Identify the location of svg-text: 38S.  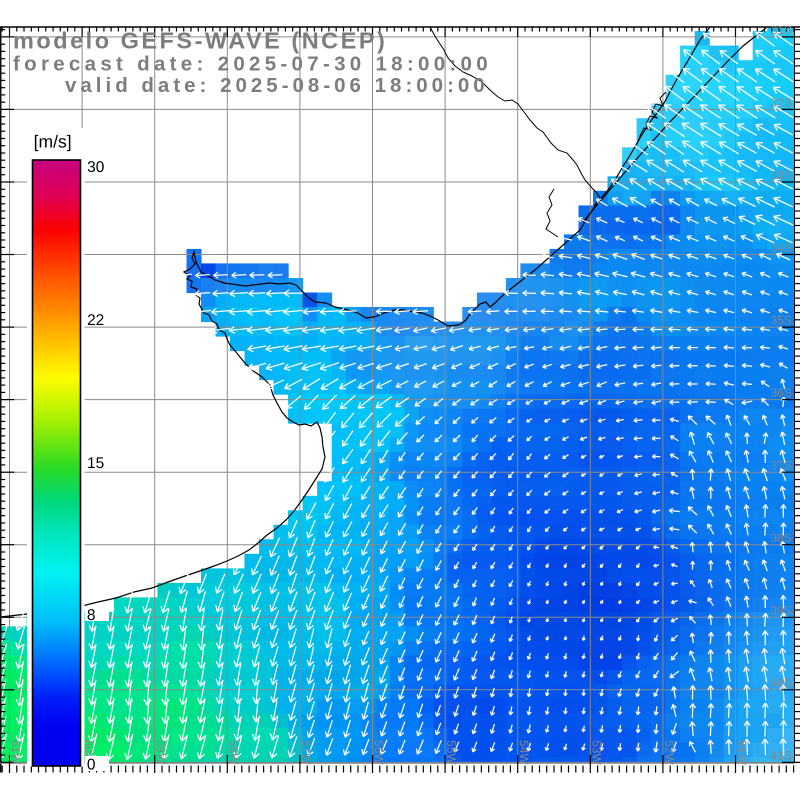
(780, 538).